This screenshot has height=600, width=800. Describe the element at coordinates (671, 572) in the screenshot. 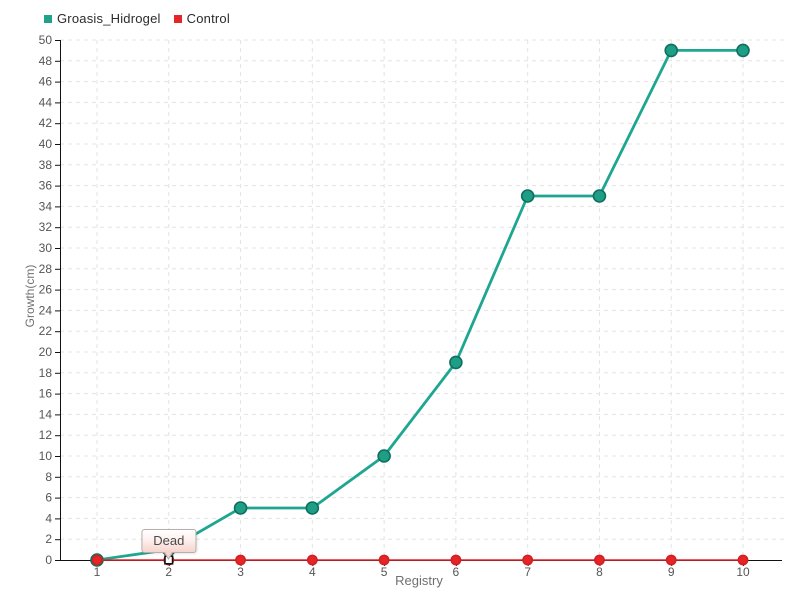

I see `x-tick-label: 9` at that location.